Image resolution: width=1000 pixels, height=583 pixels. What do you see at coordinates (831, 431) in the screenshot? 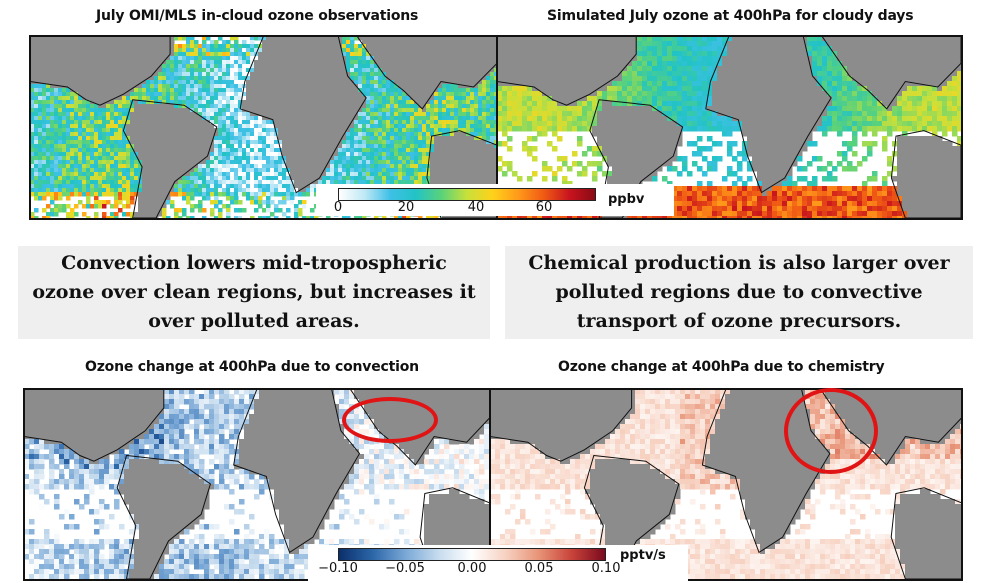
I see `highlight-ellipse-chemistry` at bounding box center [831, 431].